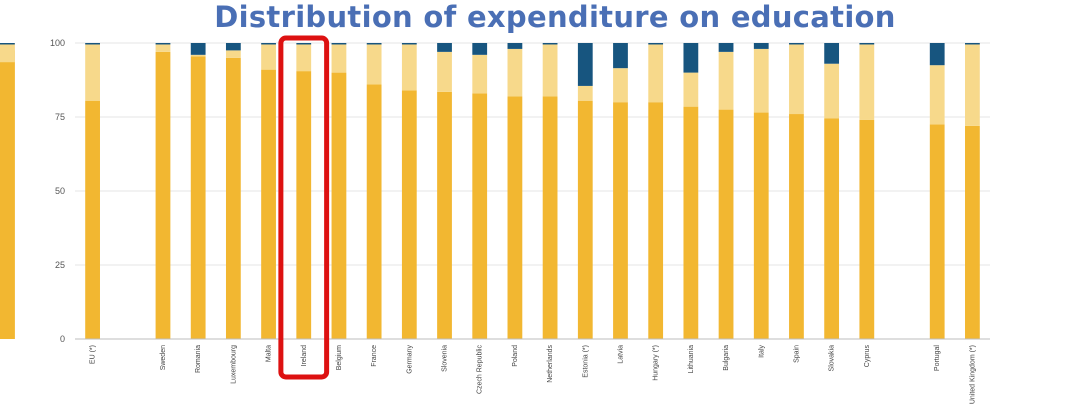  Describe the element at coordinates (339, 357) in the screenshot. I see `x-tick-label: Belgium` at that location.